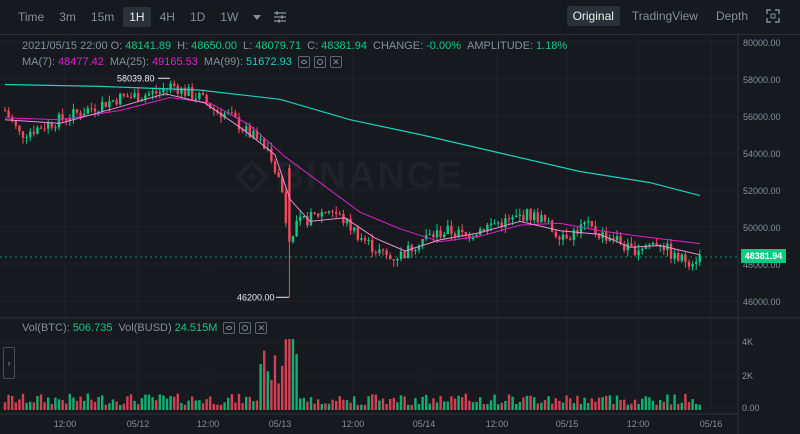 The image size is (800, 434). What do you see at coordinates (197, 17) in the screenshot?
I see `interval-1d: 1D` at bounding box center [197, 17].